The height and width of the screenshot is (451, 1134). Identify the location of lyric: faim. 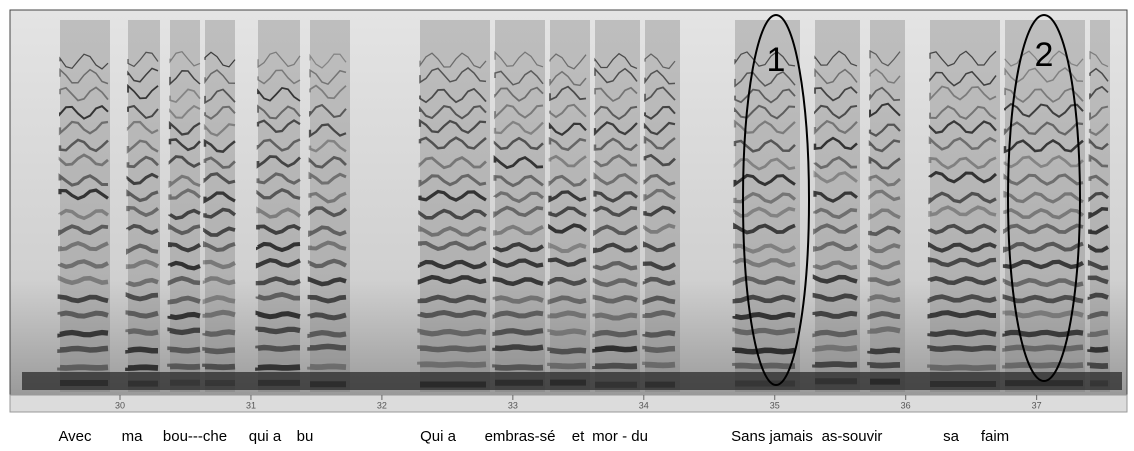
(995, 436).